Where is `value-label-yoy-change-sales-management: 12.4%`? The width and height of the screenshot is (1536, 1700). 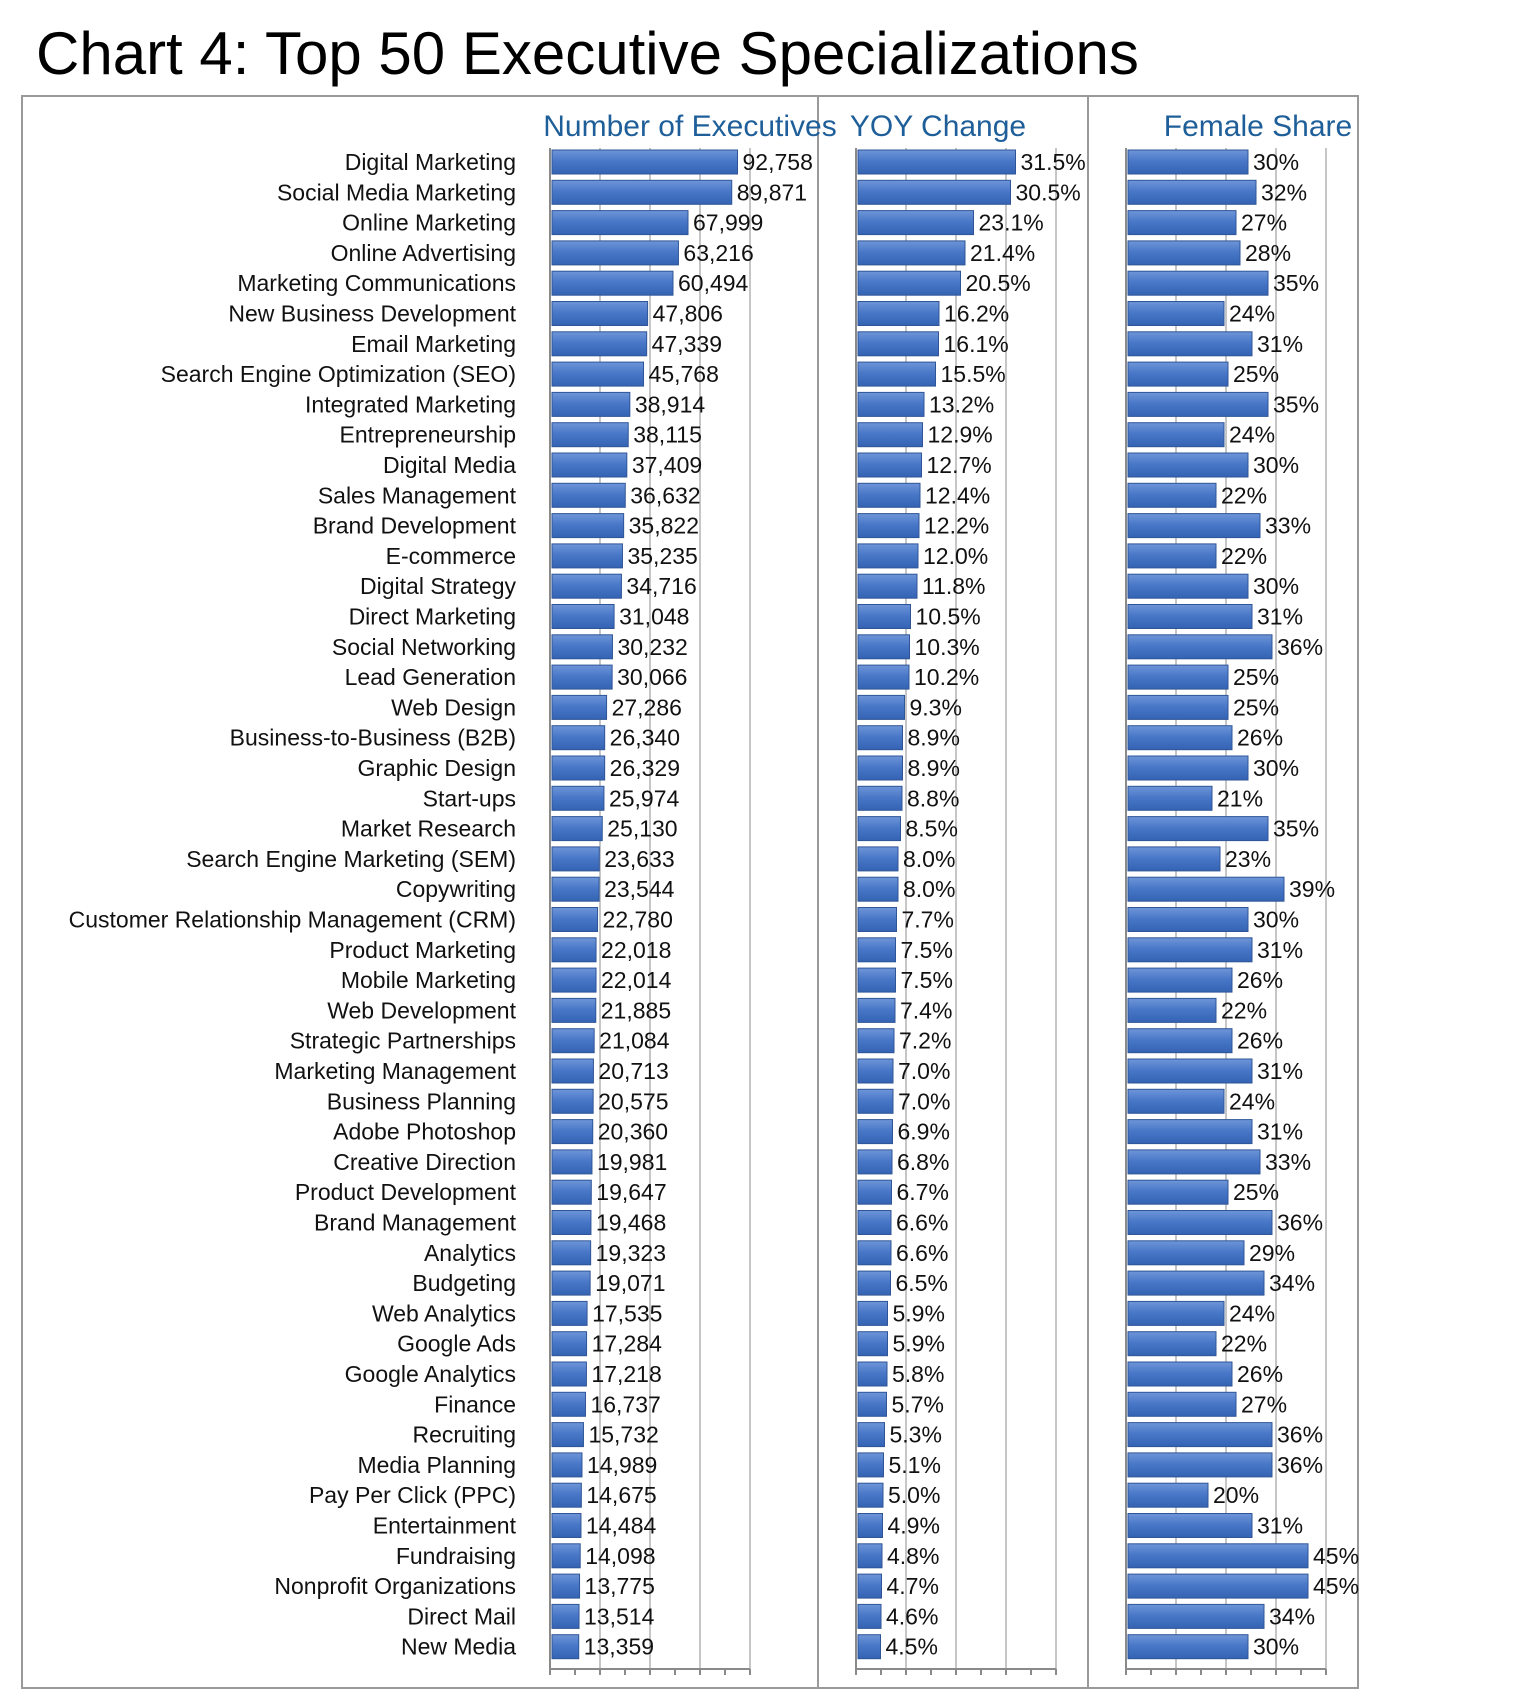 value-label-yoy-change-sales-management: 12.4% is located at coordinates (957, 495).